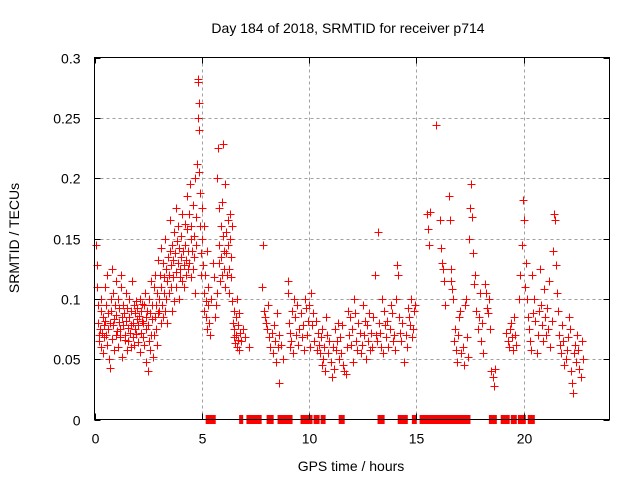  I want to click on x-tick-label: 5, so click(203, 439).